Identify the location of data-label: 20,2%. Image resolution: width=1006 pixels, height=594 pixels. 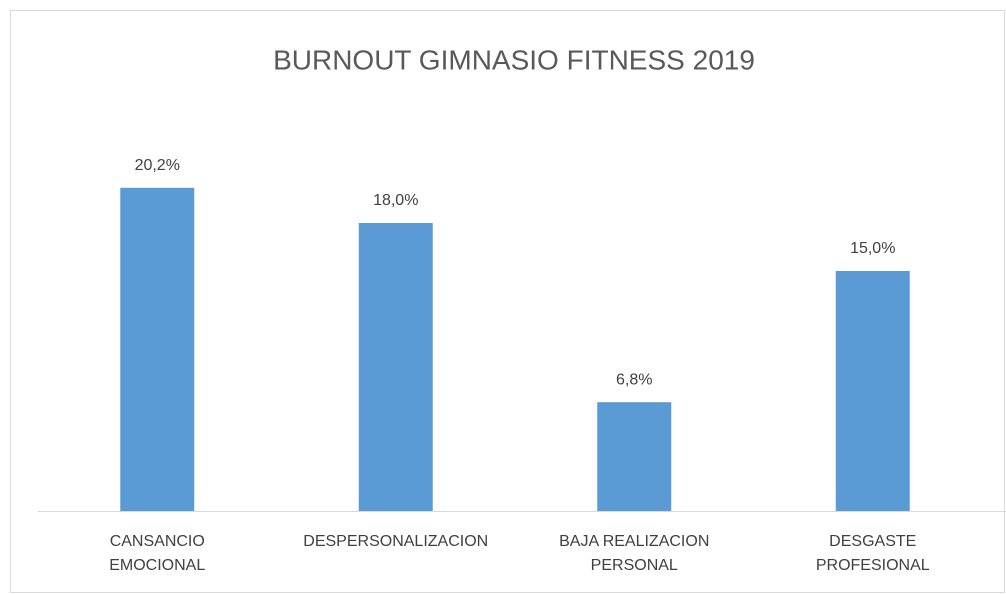
(157, 165).